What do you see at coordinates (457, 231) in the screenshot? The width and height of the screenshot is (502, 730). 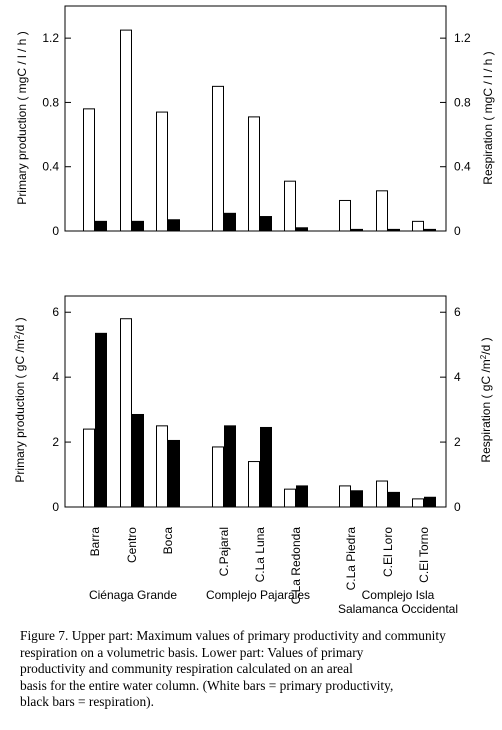 I see `upper-tick-label-right: 0` at bounding box center [457, 231].